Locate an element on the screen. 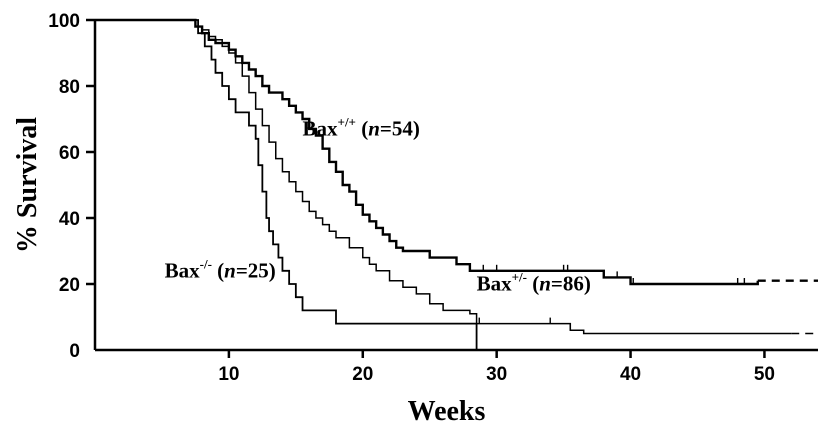 The image size is (821, 428). x-tick-label: 20 is located at coordinates (362, 374).